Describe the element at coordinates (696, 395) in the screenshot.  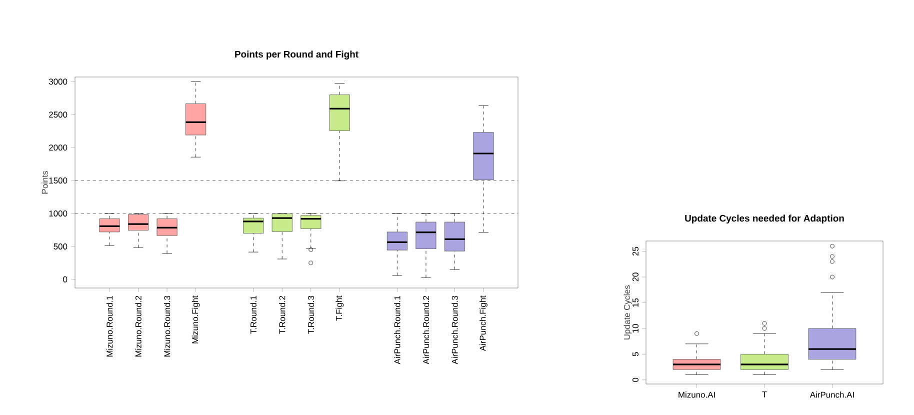
I see `x-tick-label: Mizuno.AI` at that location.